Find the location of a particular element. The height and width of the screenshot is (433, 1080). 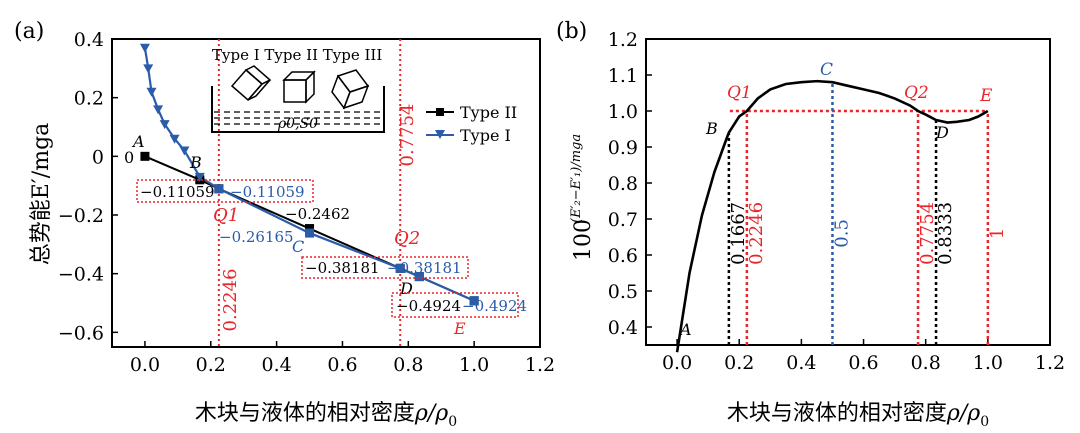

y-tick-label-a: −0.6 is located at coordinates (81, 333).